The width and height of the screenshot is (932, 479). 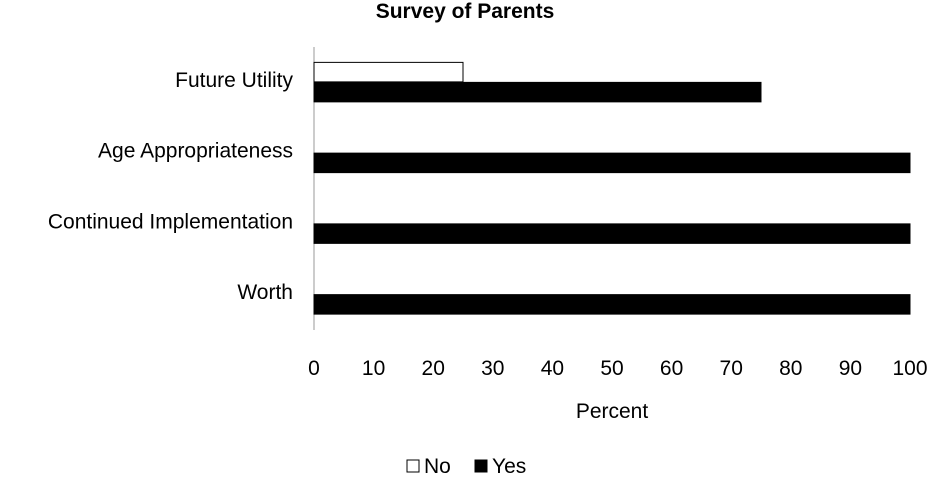 I want to click on x-tick-label: 80, so click(x=790, y=368).